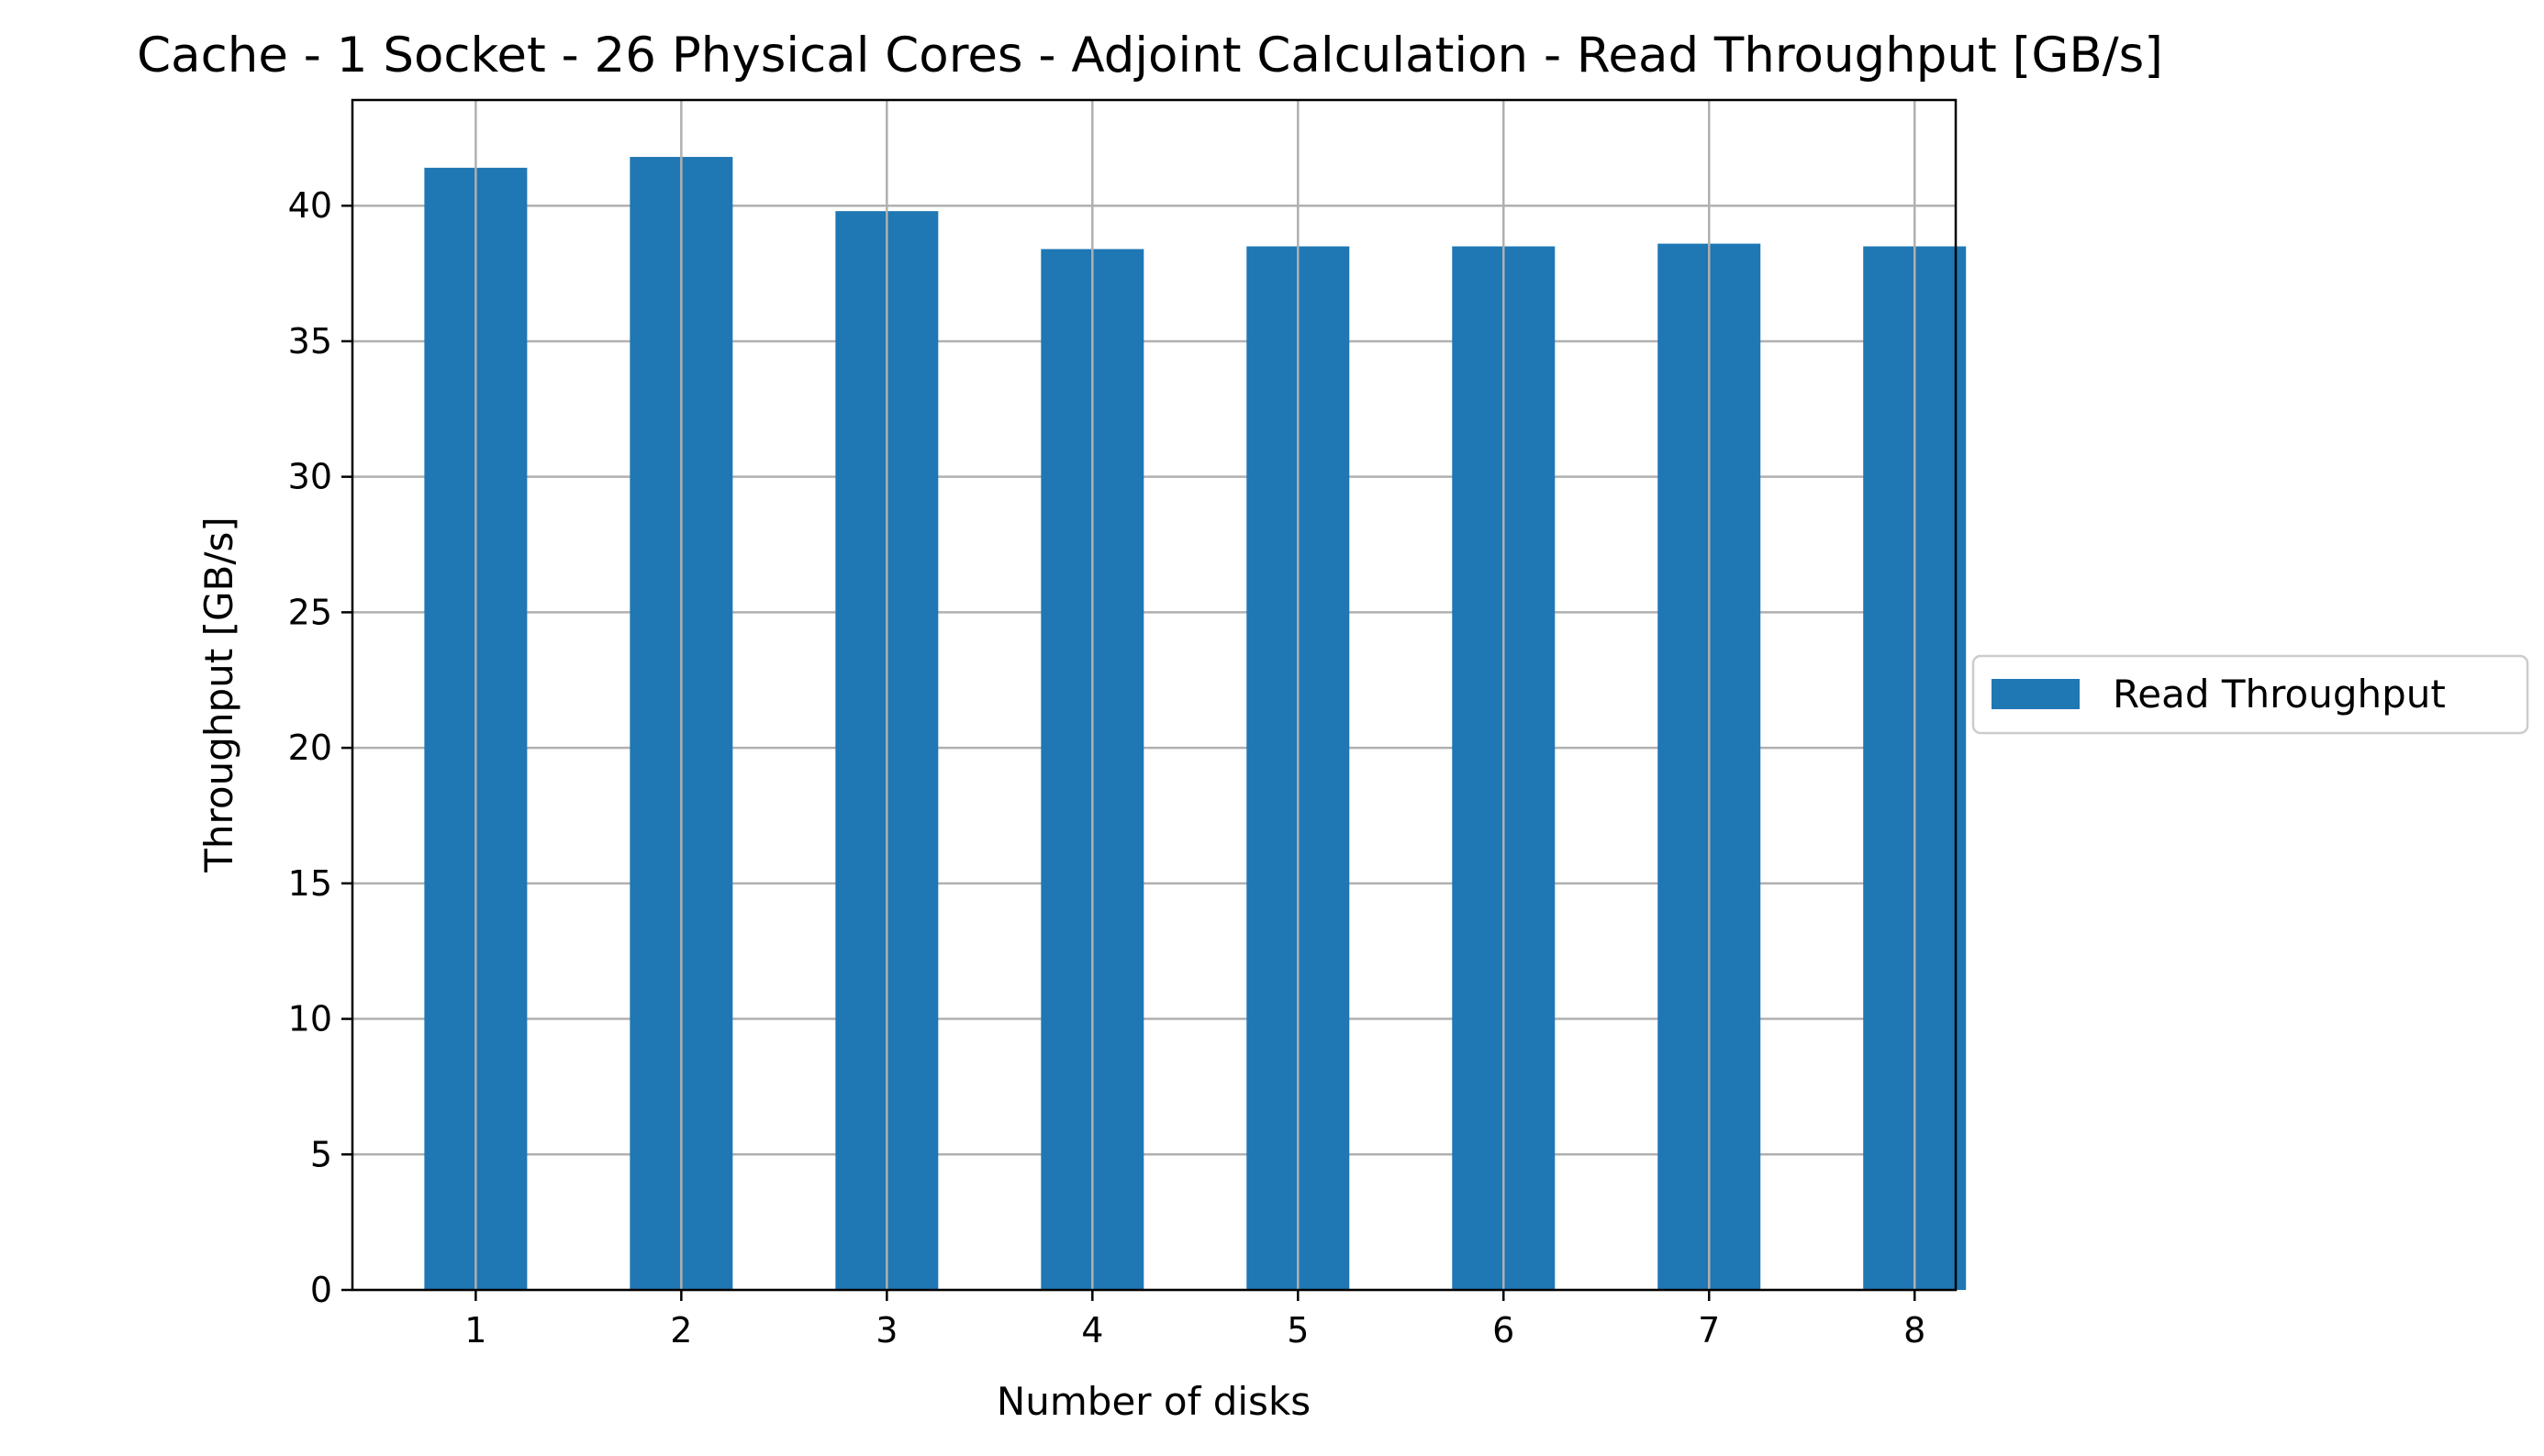  I want to click on y-tick-label: 0, so click(321, 1290).